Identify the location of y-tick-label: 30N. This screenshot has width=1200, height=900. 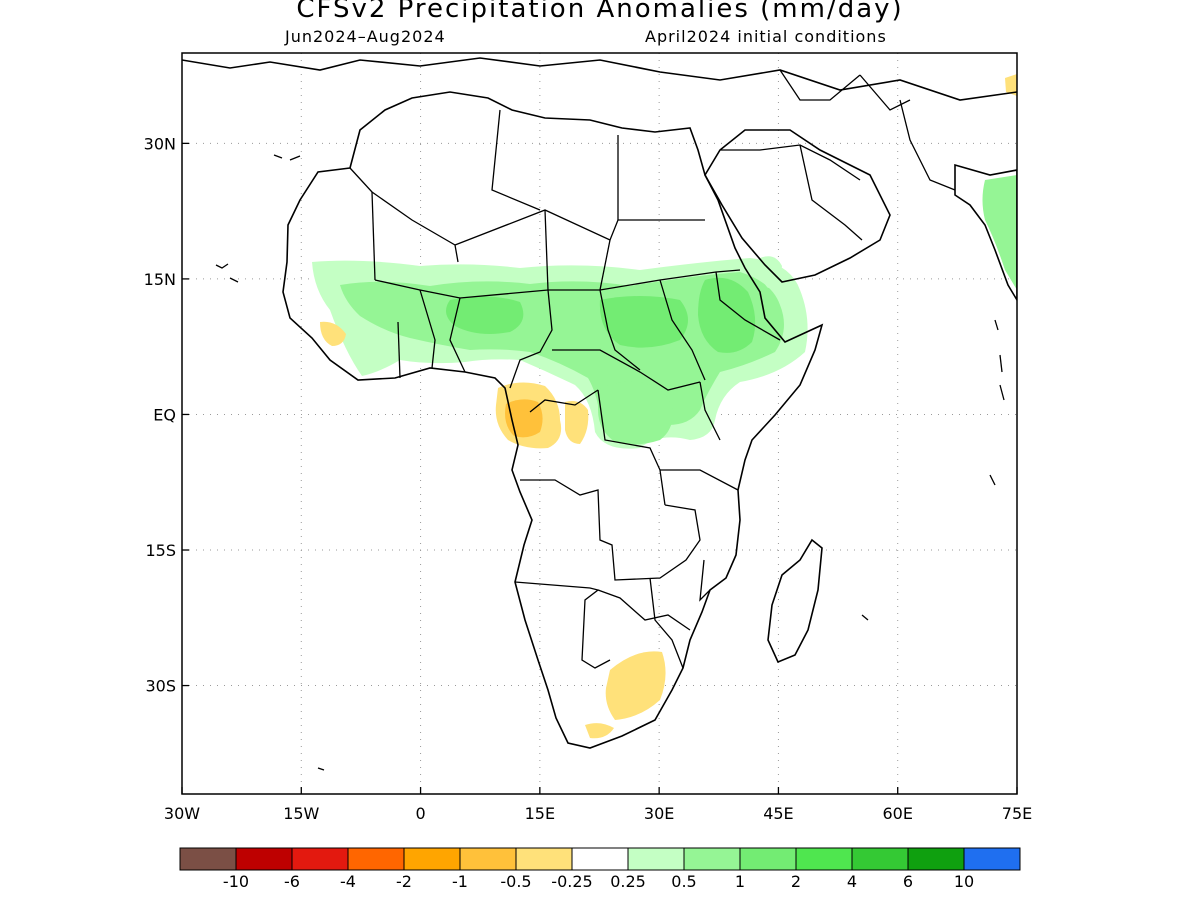
(160, 143).